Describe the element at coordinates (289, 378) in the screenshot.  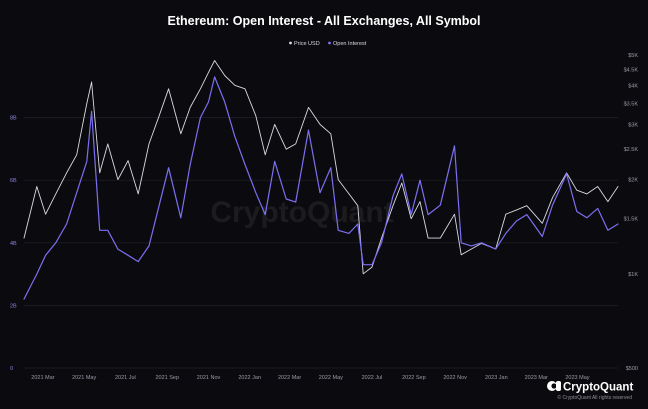
I see `x-tick-label: 2022 Mar` at that location.